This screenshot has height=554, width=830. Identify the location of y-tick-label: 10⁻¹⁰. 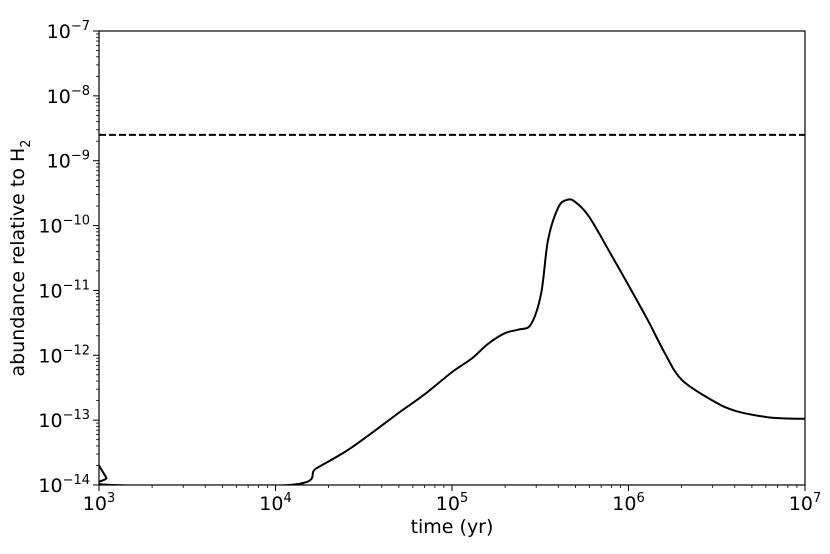
(64, 226).